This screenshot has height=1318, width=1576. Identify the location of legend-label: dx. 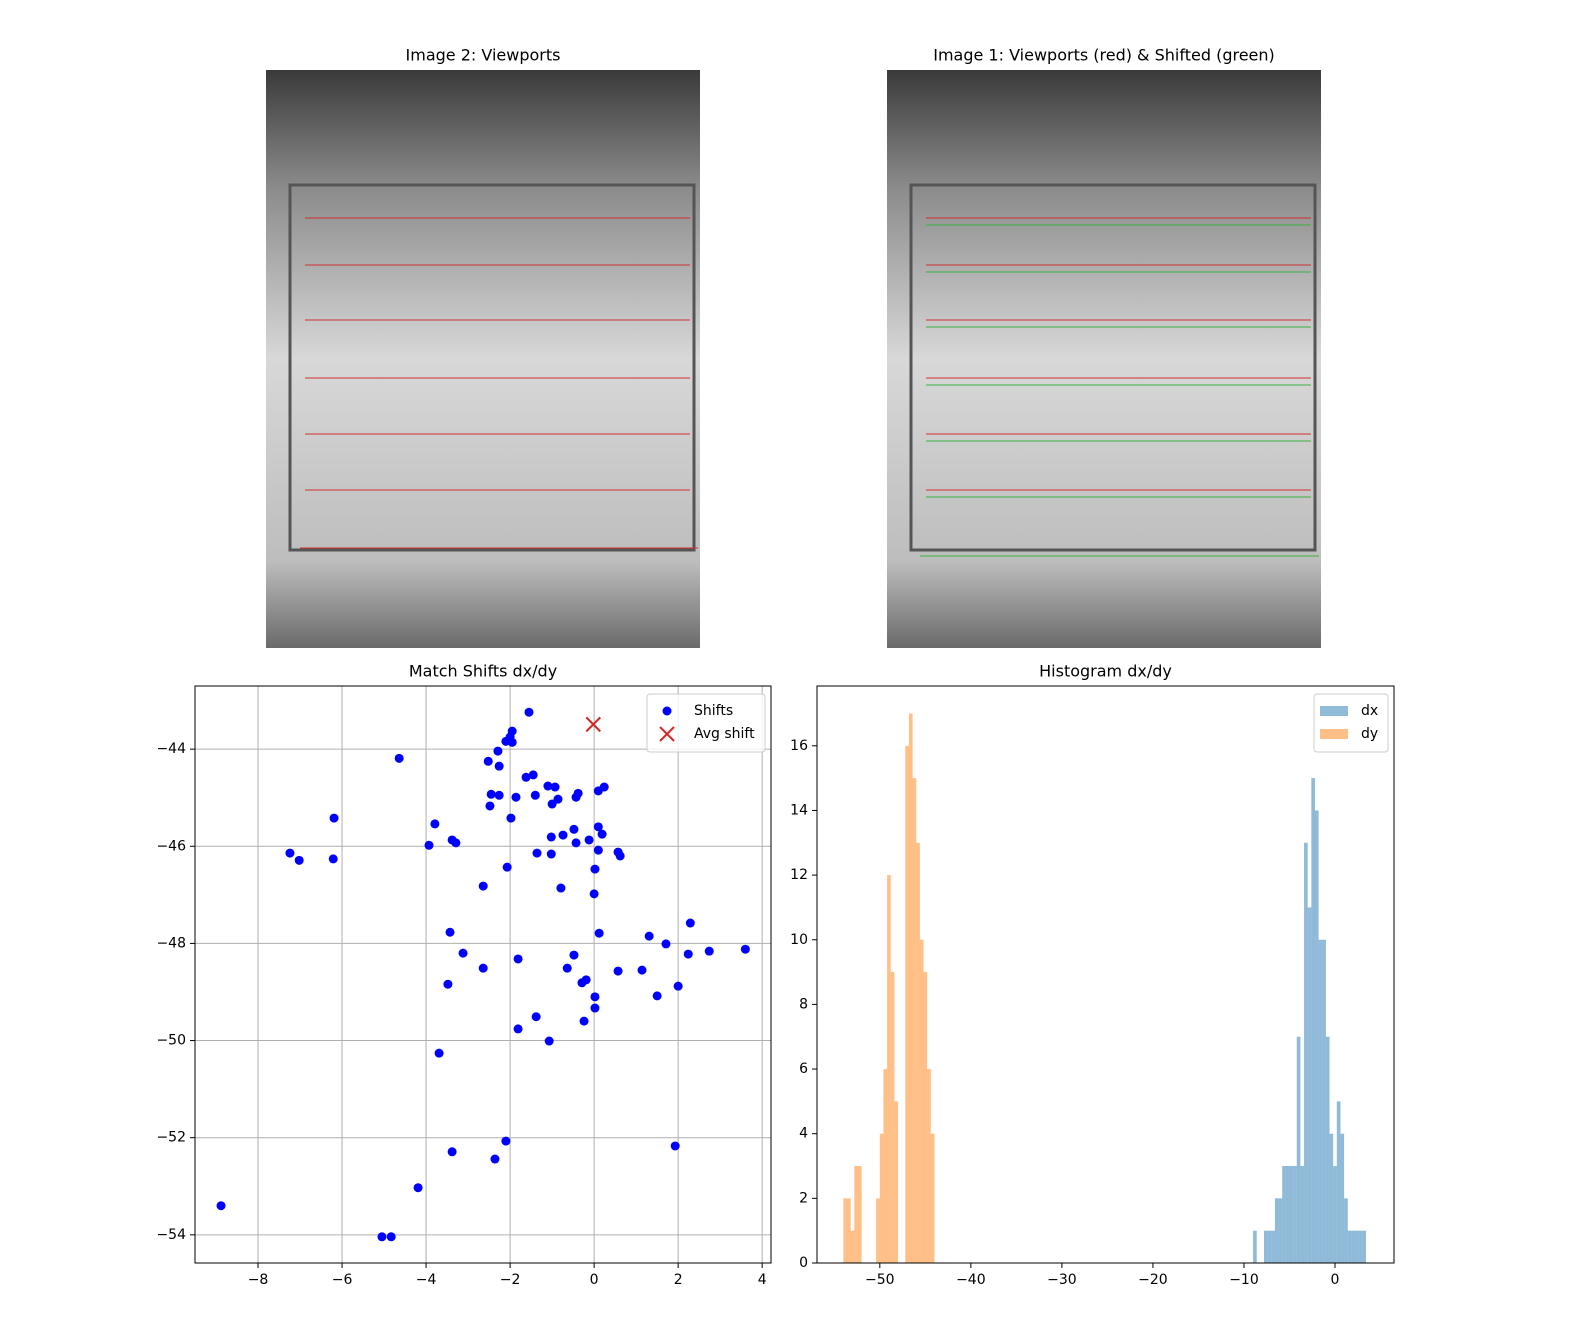
(1369, 711).